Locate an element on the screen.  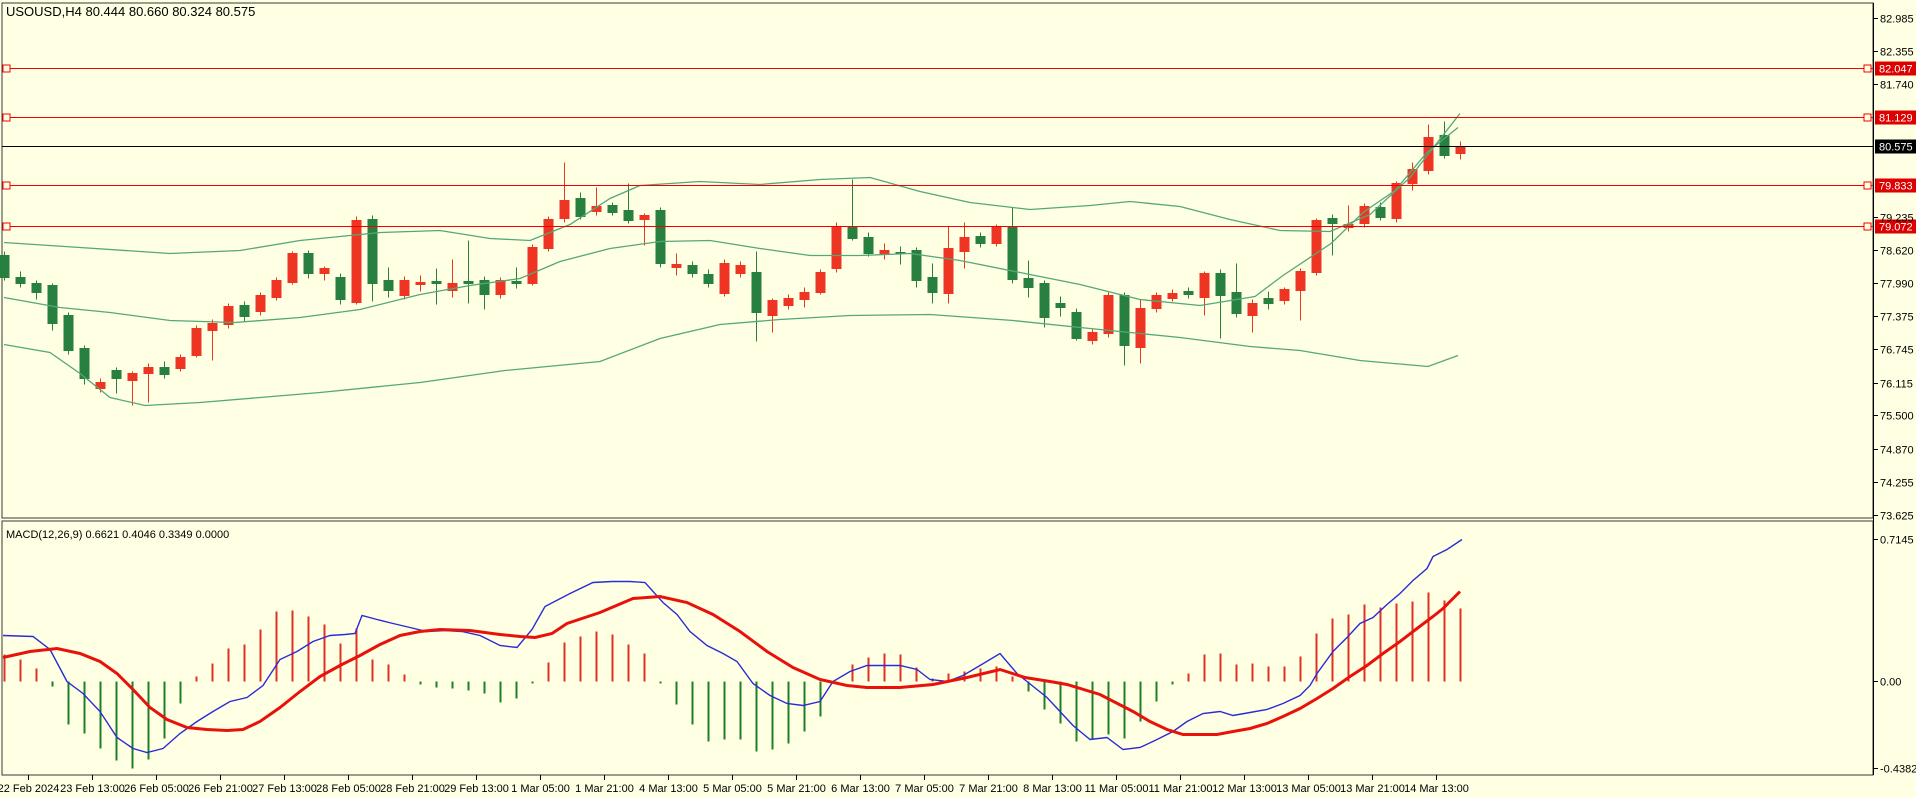
time-label: 13 Mar 05:00 is located at coordinates (1308, 789).